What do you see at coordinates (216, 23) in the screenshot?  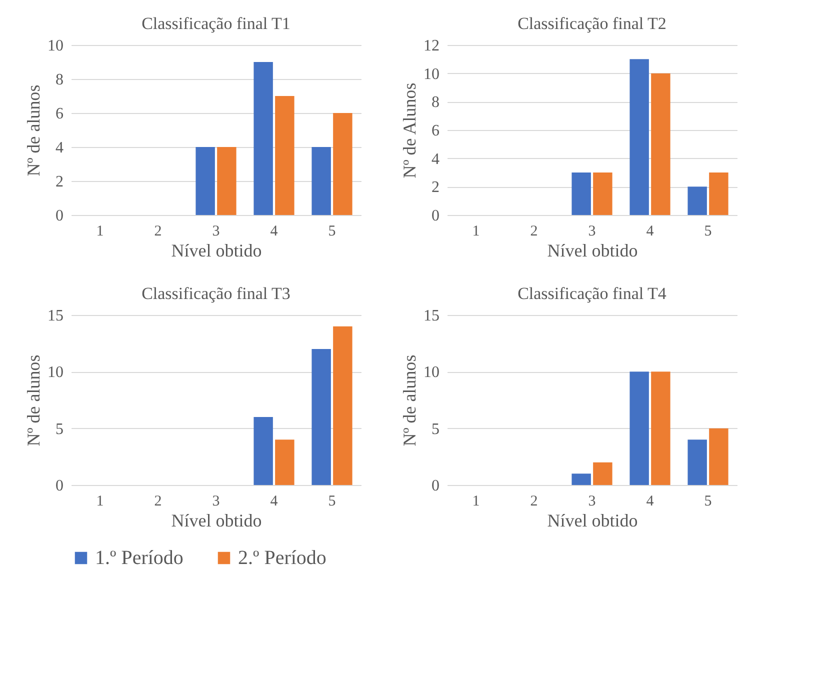 I see `chart-title: Classificação final T1` at bounding box center [216, 23].